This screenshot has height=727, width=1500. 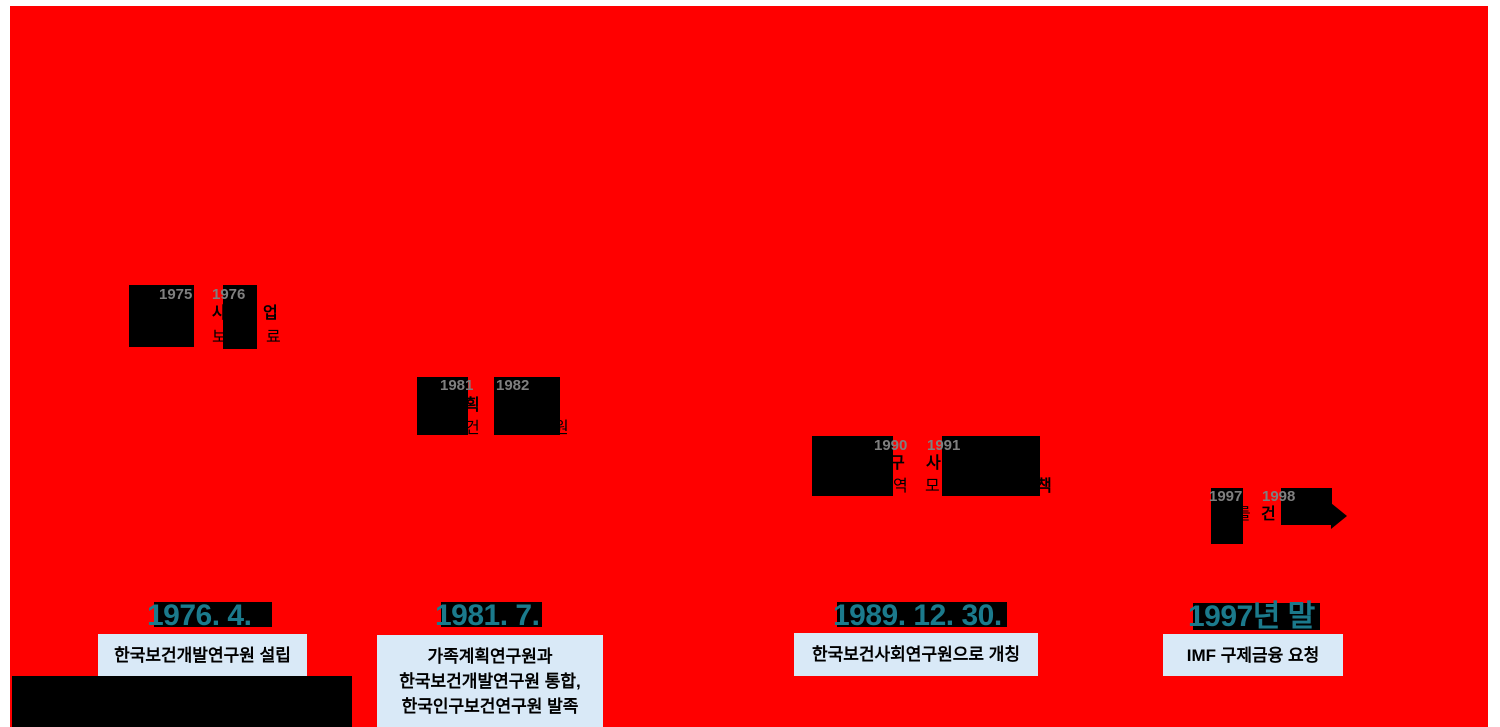 I want to click on text-fragment: 역, so click(x=900, y=486).